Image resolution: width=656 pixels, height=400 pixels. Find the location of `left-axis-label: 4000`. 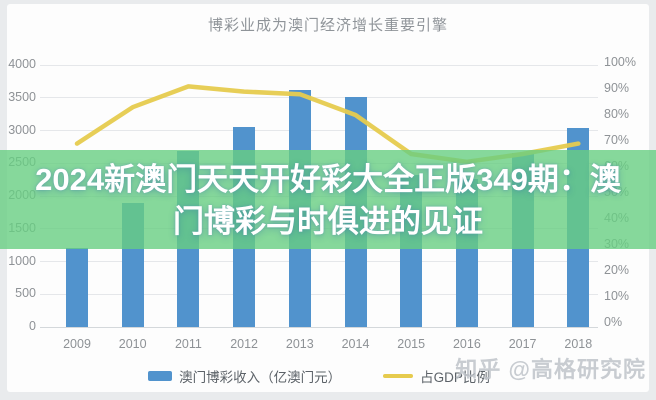

left-axis-label: 4000 is located at coordinates (22, 64).